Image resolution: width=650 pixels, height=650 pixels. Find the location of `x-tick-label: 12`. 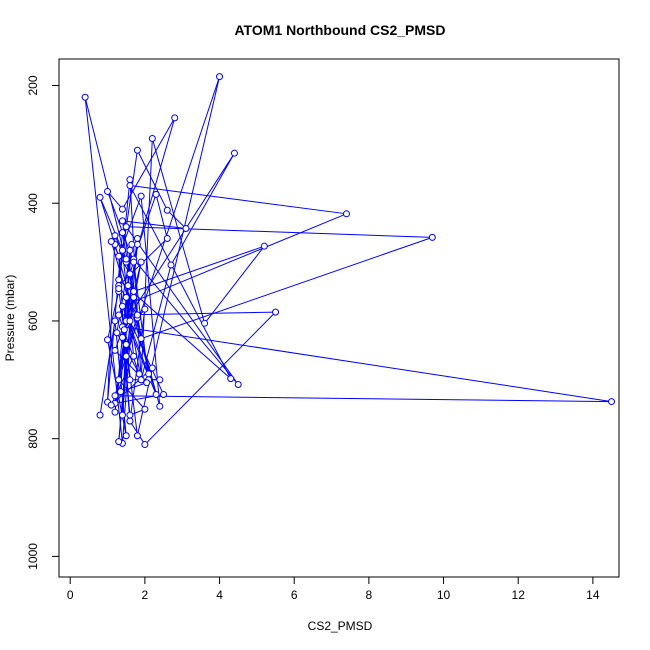

x-tick-label: 12 is located at coordinates (519, 595).